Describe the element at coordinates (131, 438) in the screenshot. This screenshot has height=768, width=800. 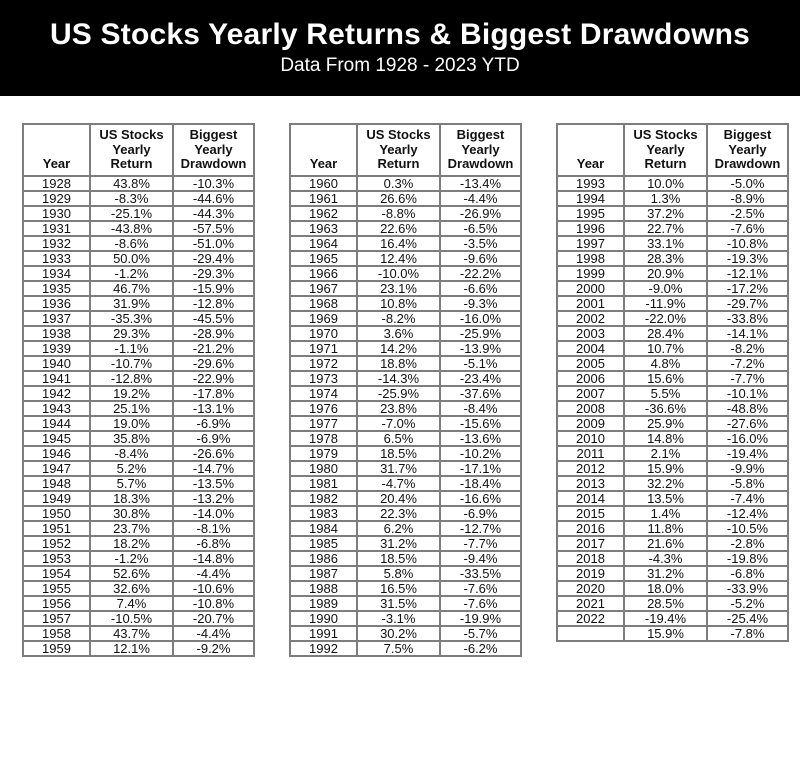
I see `return-cell: 35.8%` at that location.